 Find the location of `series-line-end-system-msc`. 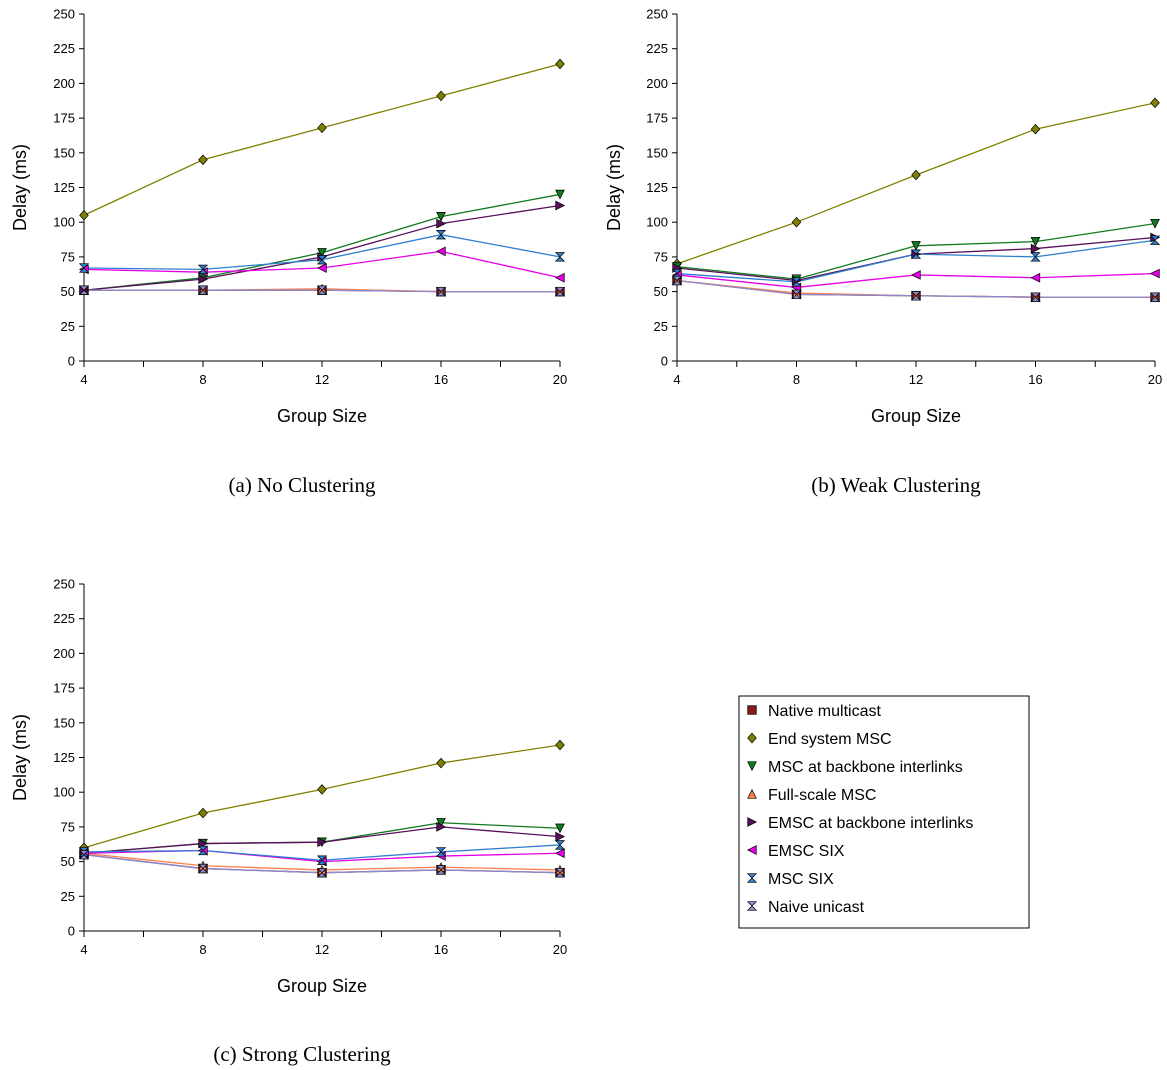

series-line-end-system-msc is located at coordinates (322, 139).